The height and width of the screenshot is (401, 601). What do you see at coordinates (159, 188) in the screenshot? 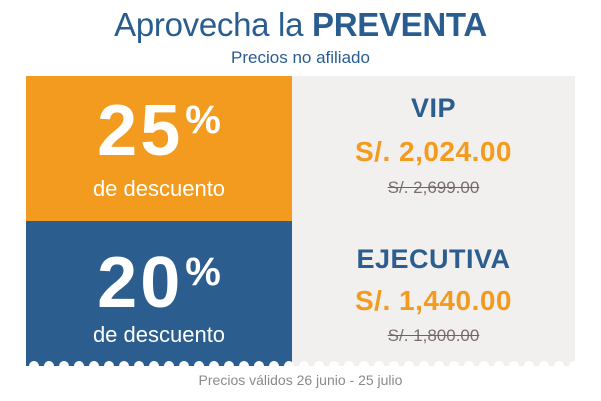
I see `discount-label-vip: de descuento` at bounding box center [159, 188].